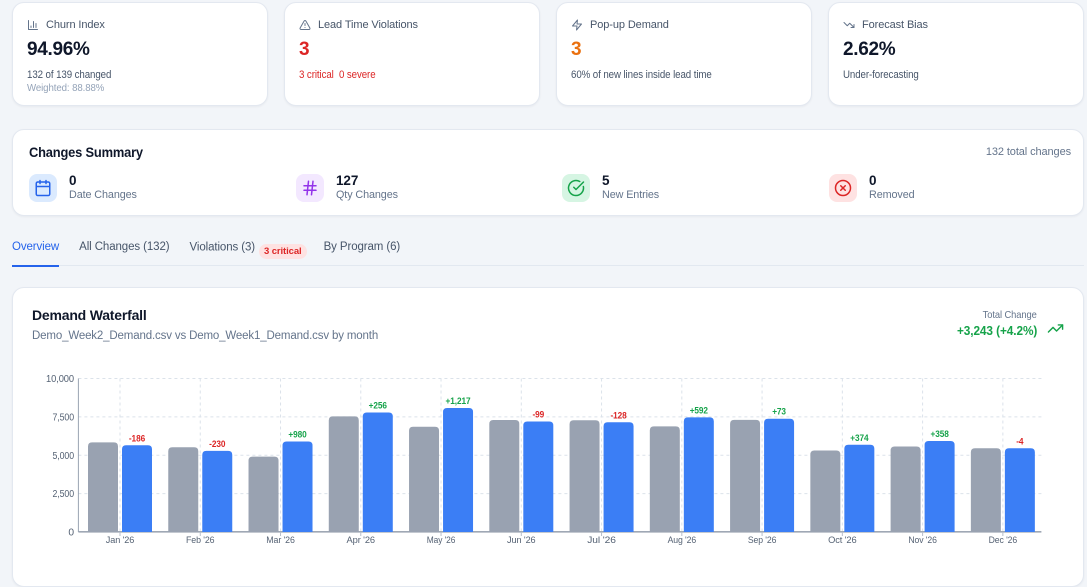 This screenshot has width=1087, height=587. I want to click on svg-text: 7,500, so click(64, 417).